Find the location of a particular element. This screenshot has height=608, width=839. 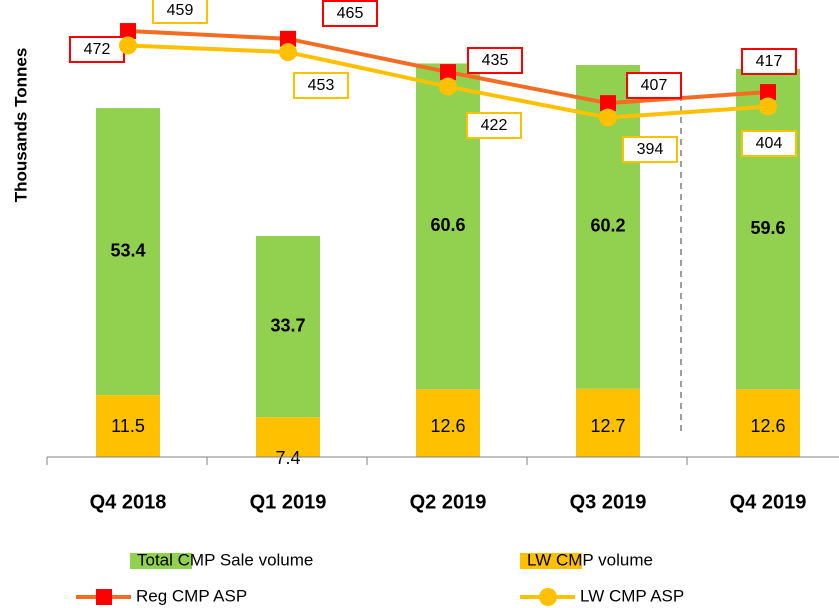

value-label: 60.2 is located at coordinates (607, 226).